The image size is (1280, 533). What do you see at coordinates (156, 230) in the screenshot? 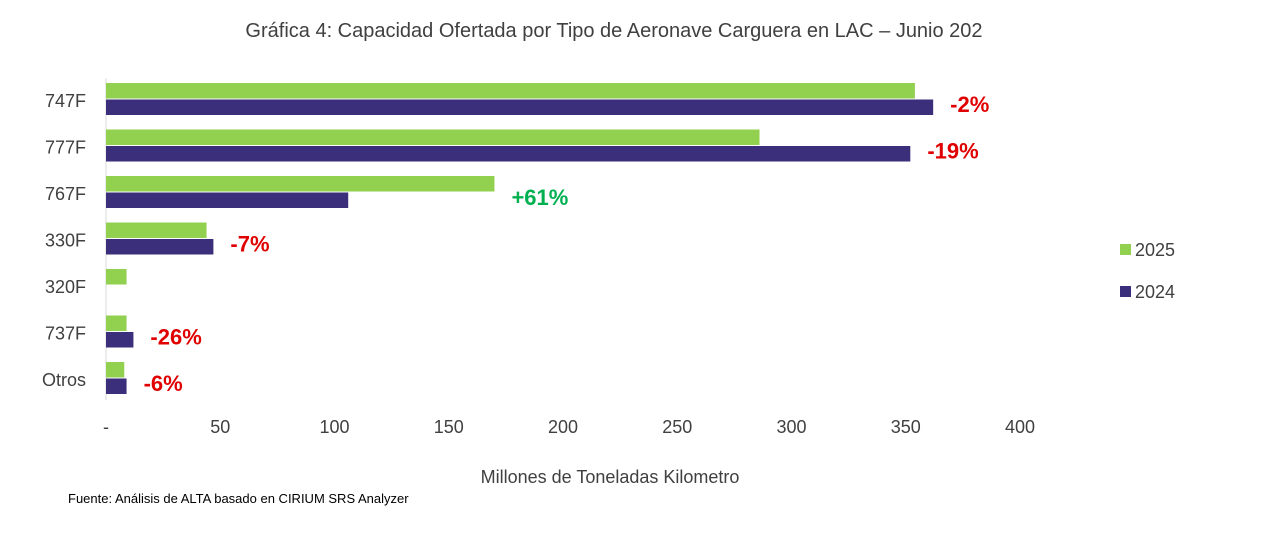
I see `bar-2025-330f` at bounding box center [156, 230].